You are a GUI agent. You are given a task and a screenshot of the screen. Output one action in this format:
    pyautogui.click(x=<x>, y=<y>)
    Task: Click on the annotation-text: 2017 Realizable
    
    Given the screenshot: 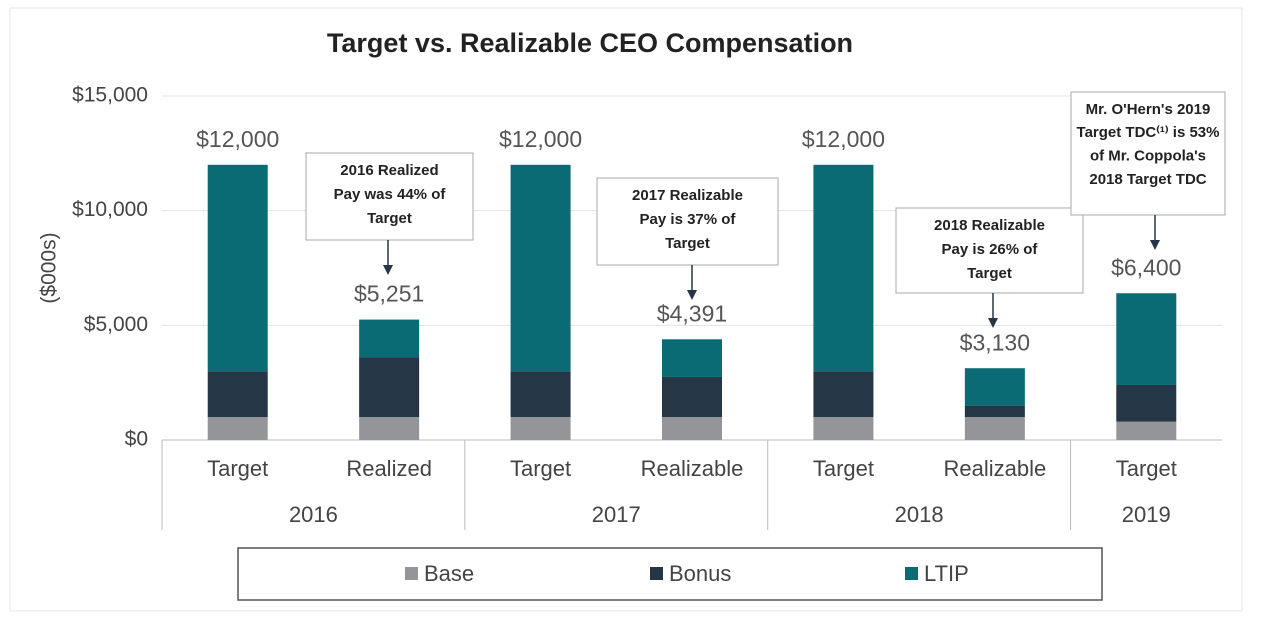 What is the action you would take?
    pyautogui.click(x=687, y=195)
    